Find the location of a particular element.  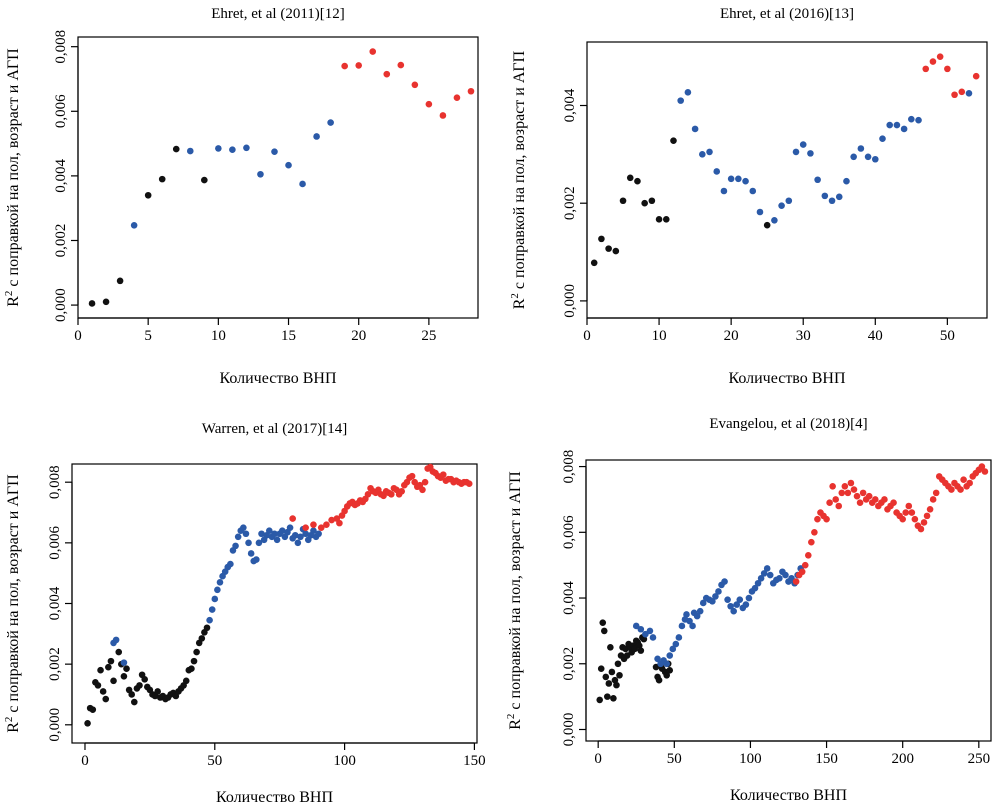

y-axis-label-prefix: R is located at coordinates (13, 727).